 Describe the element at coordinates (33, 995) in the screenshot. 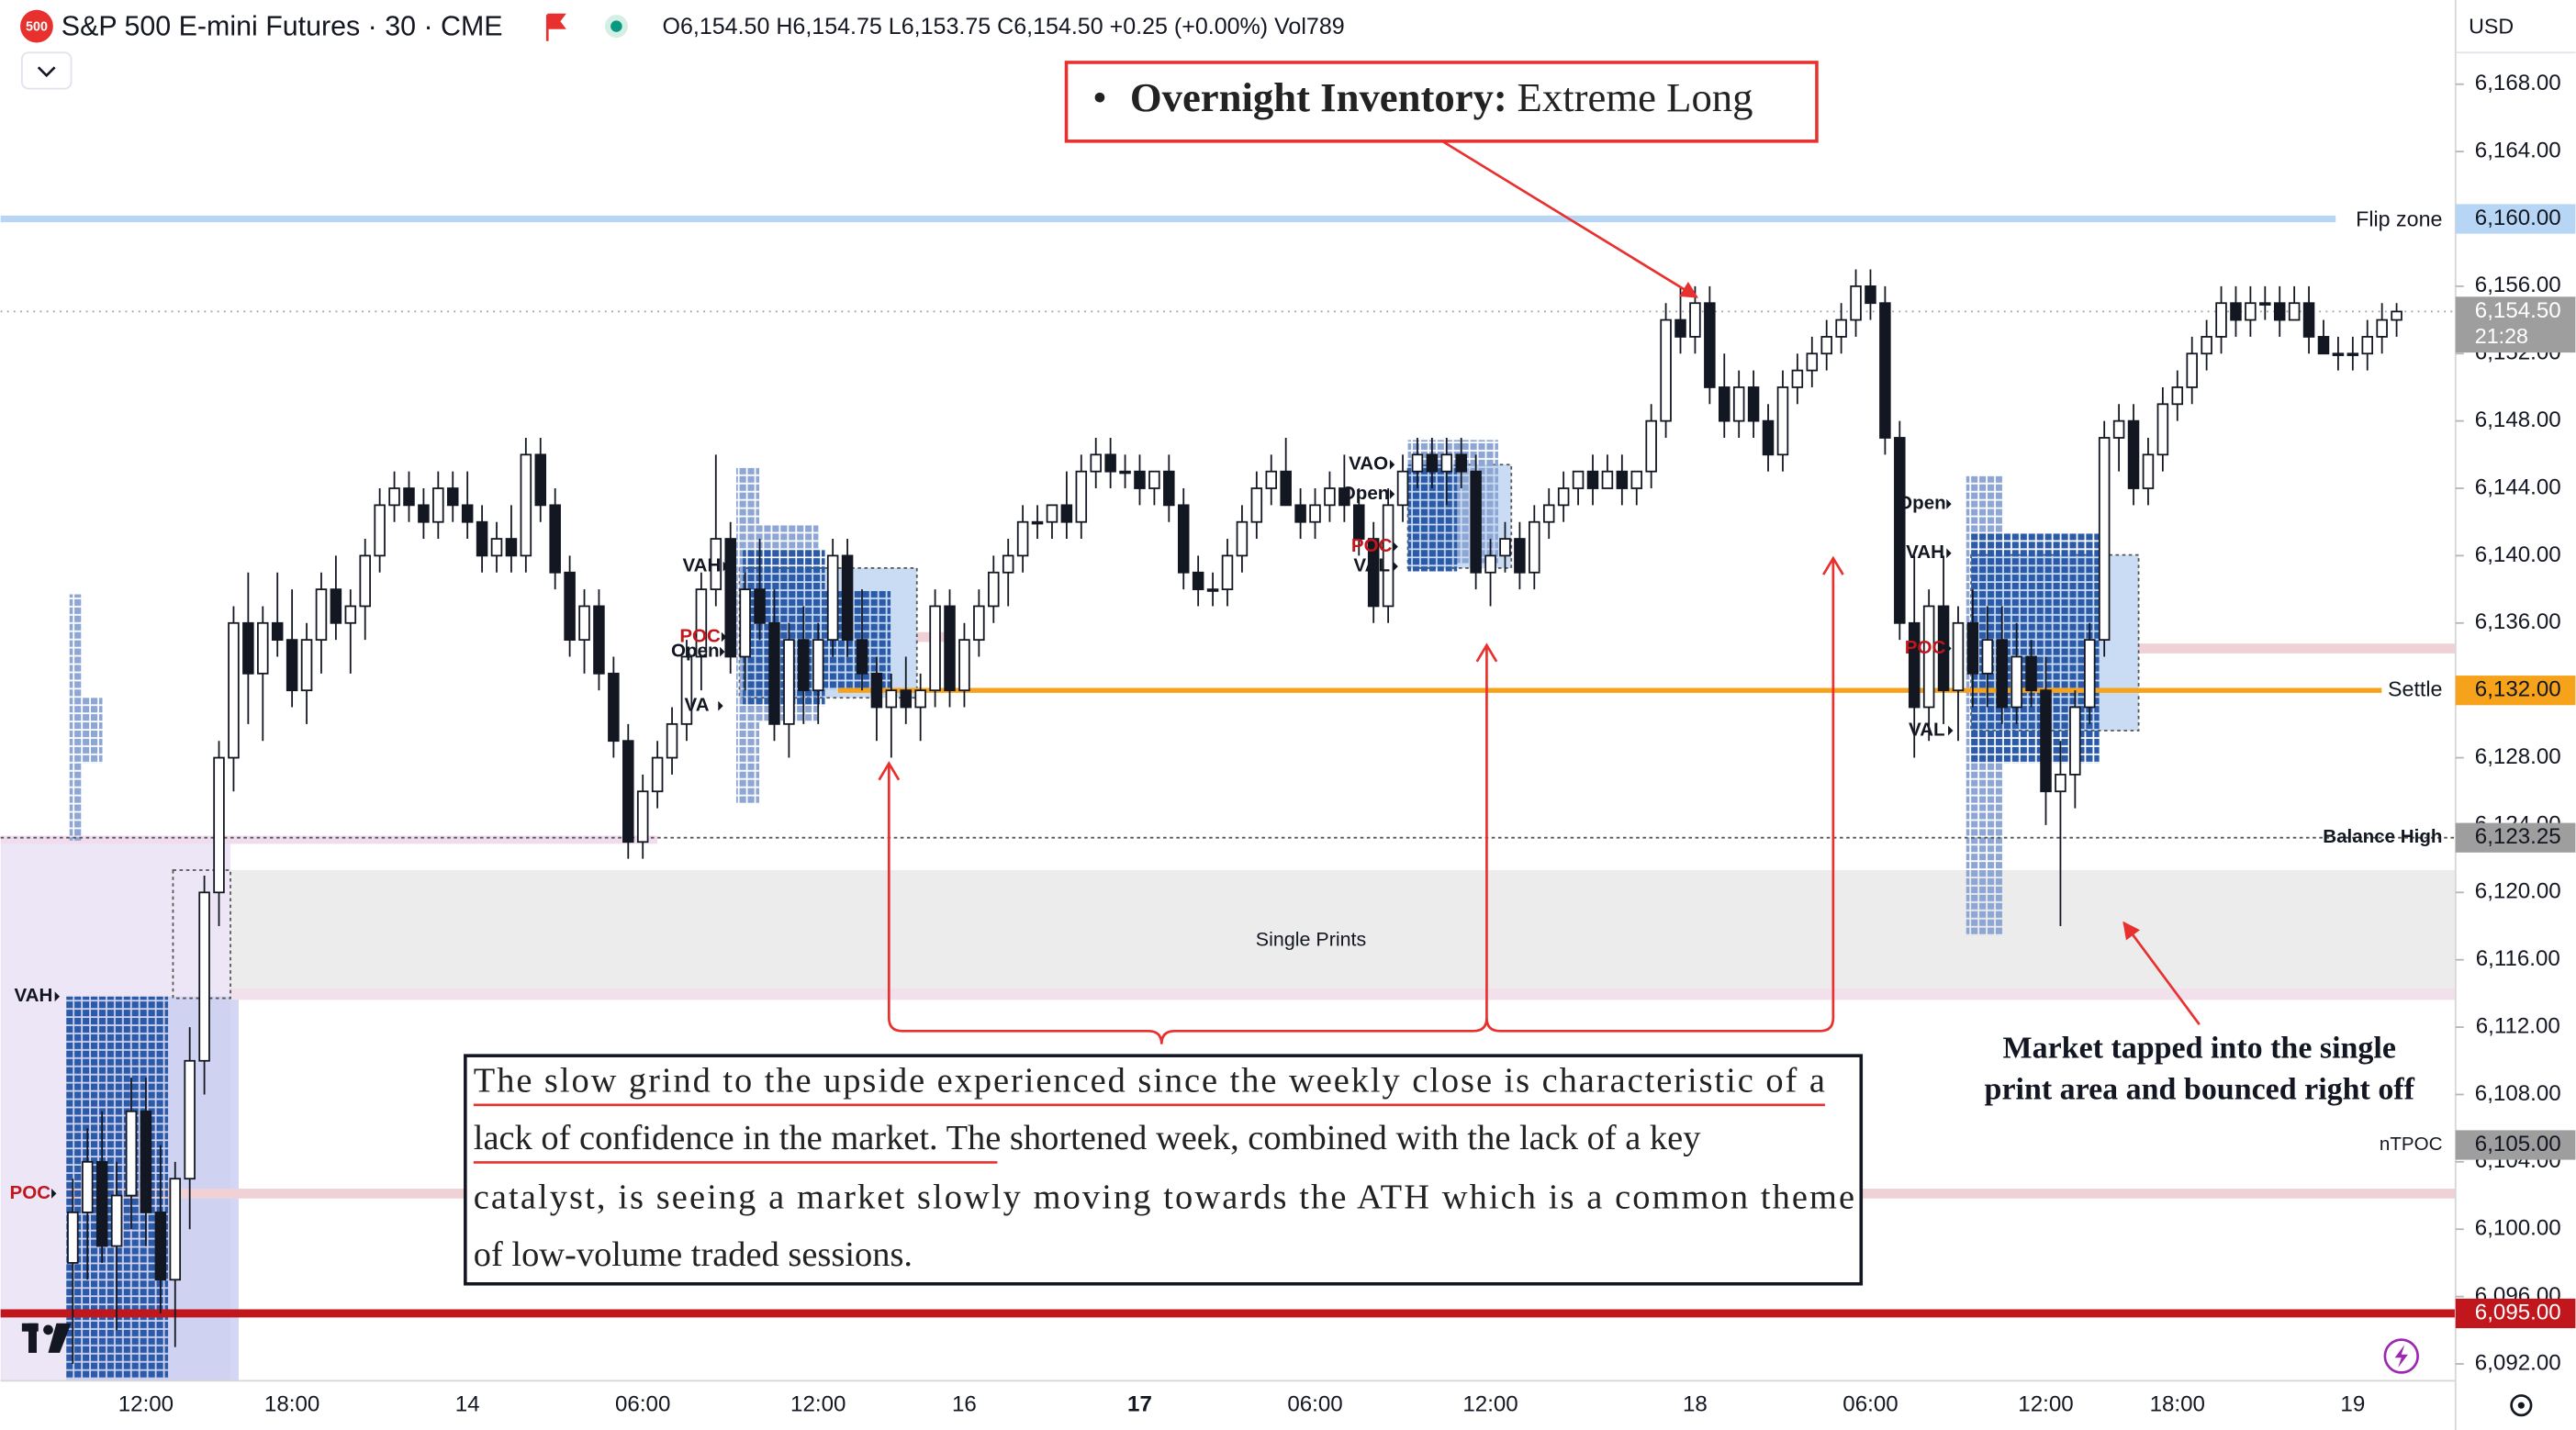

I see `profile-label: VAH` at that location.